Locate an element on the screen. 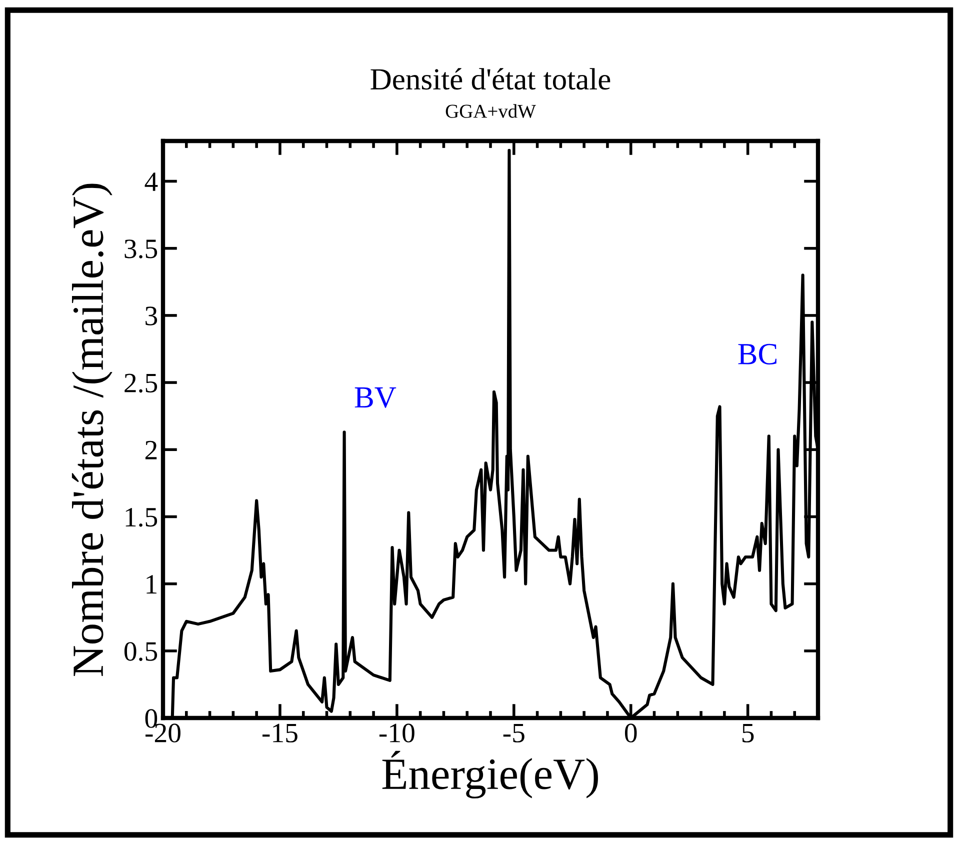 The height and width of the screenshot is (845, 958). x-tick-label: 5 is located at coordinates (748, 733).